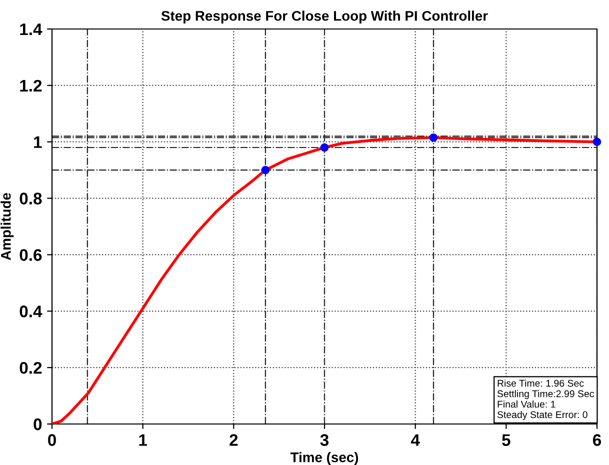 The height and width of the screenshot is (465, 609). Describe the element at coordinates (143, 440) in the screenshot. I see `x-tick-label: 1` at that location.